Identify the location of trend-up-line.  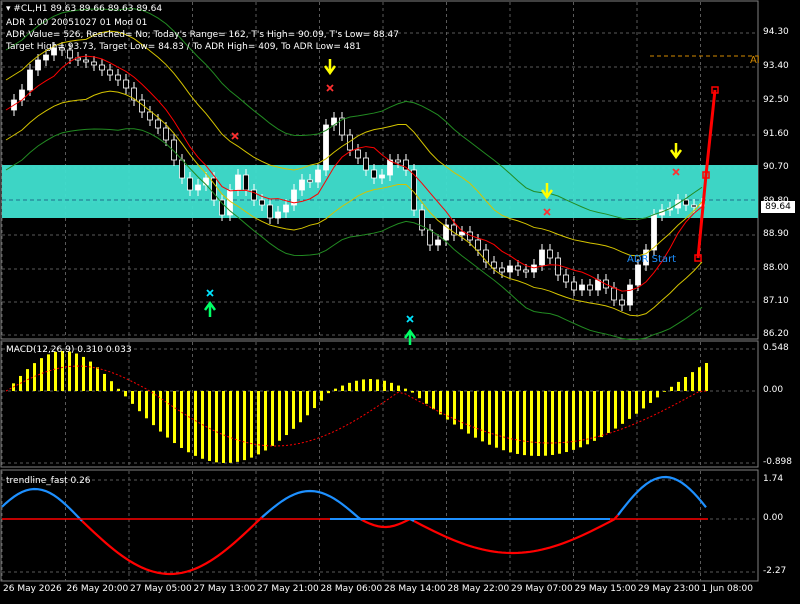
(312, 505).